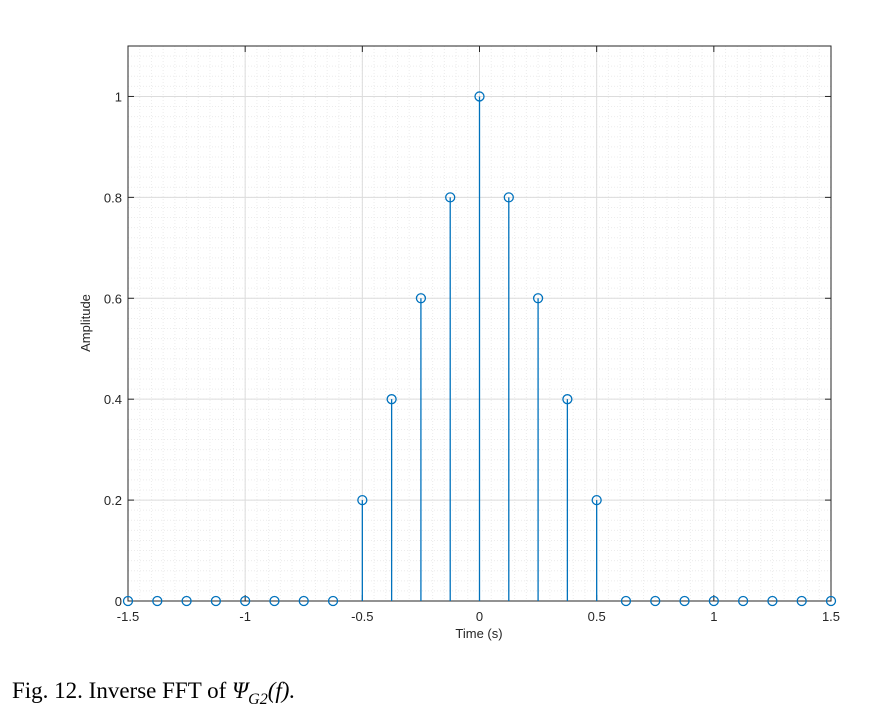 Image resolution: width=874 pixels, height=713 pixels. Describe the element at coordinates (281, 690) in the screenshot. I see `caption-argument: (f).` at that location.